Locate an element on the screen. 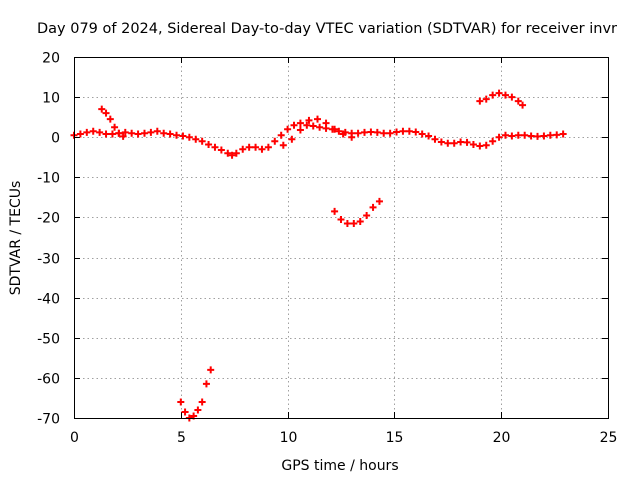  series-arc-near-1h is located at coordinates (112, 122).